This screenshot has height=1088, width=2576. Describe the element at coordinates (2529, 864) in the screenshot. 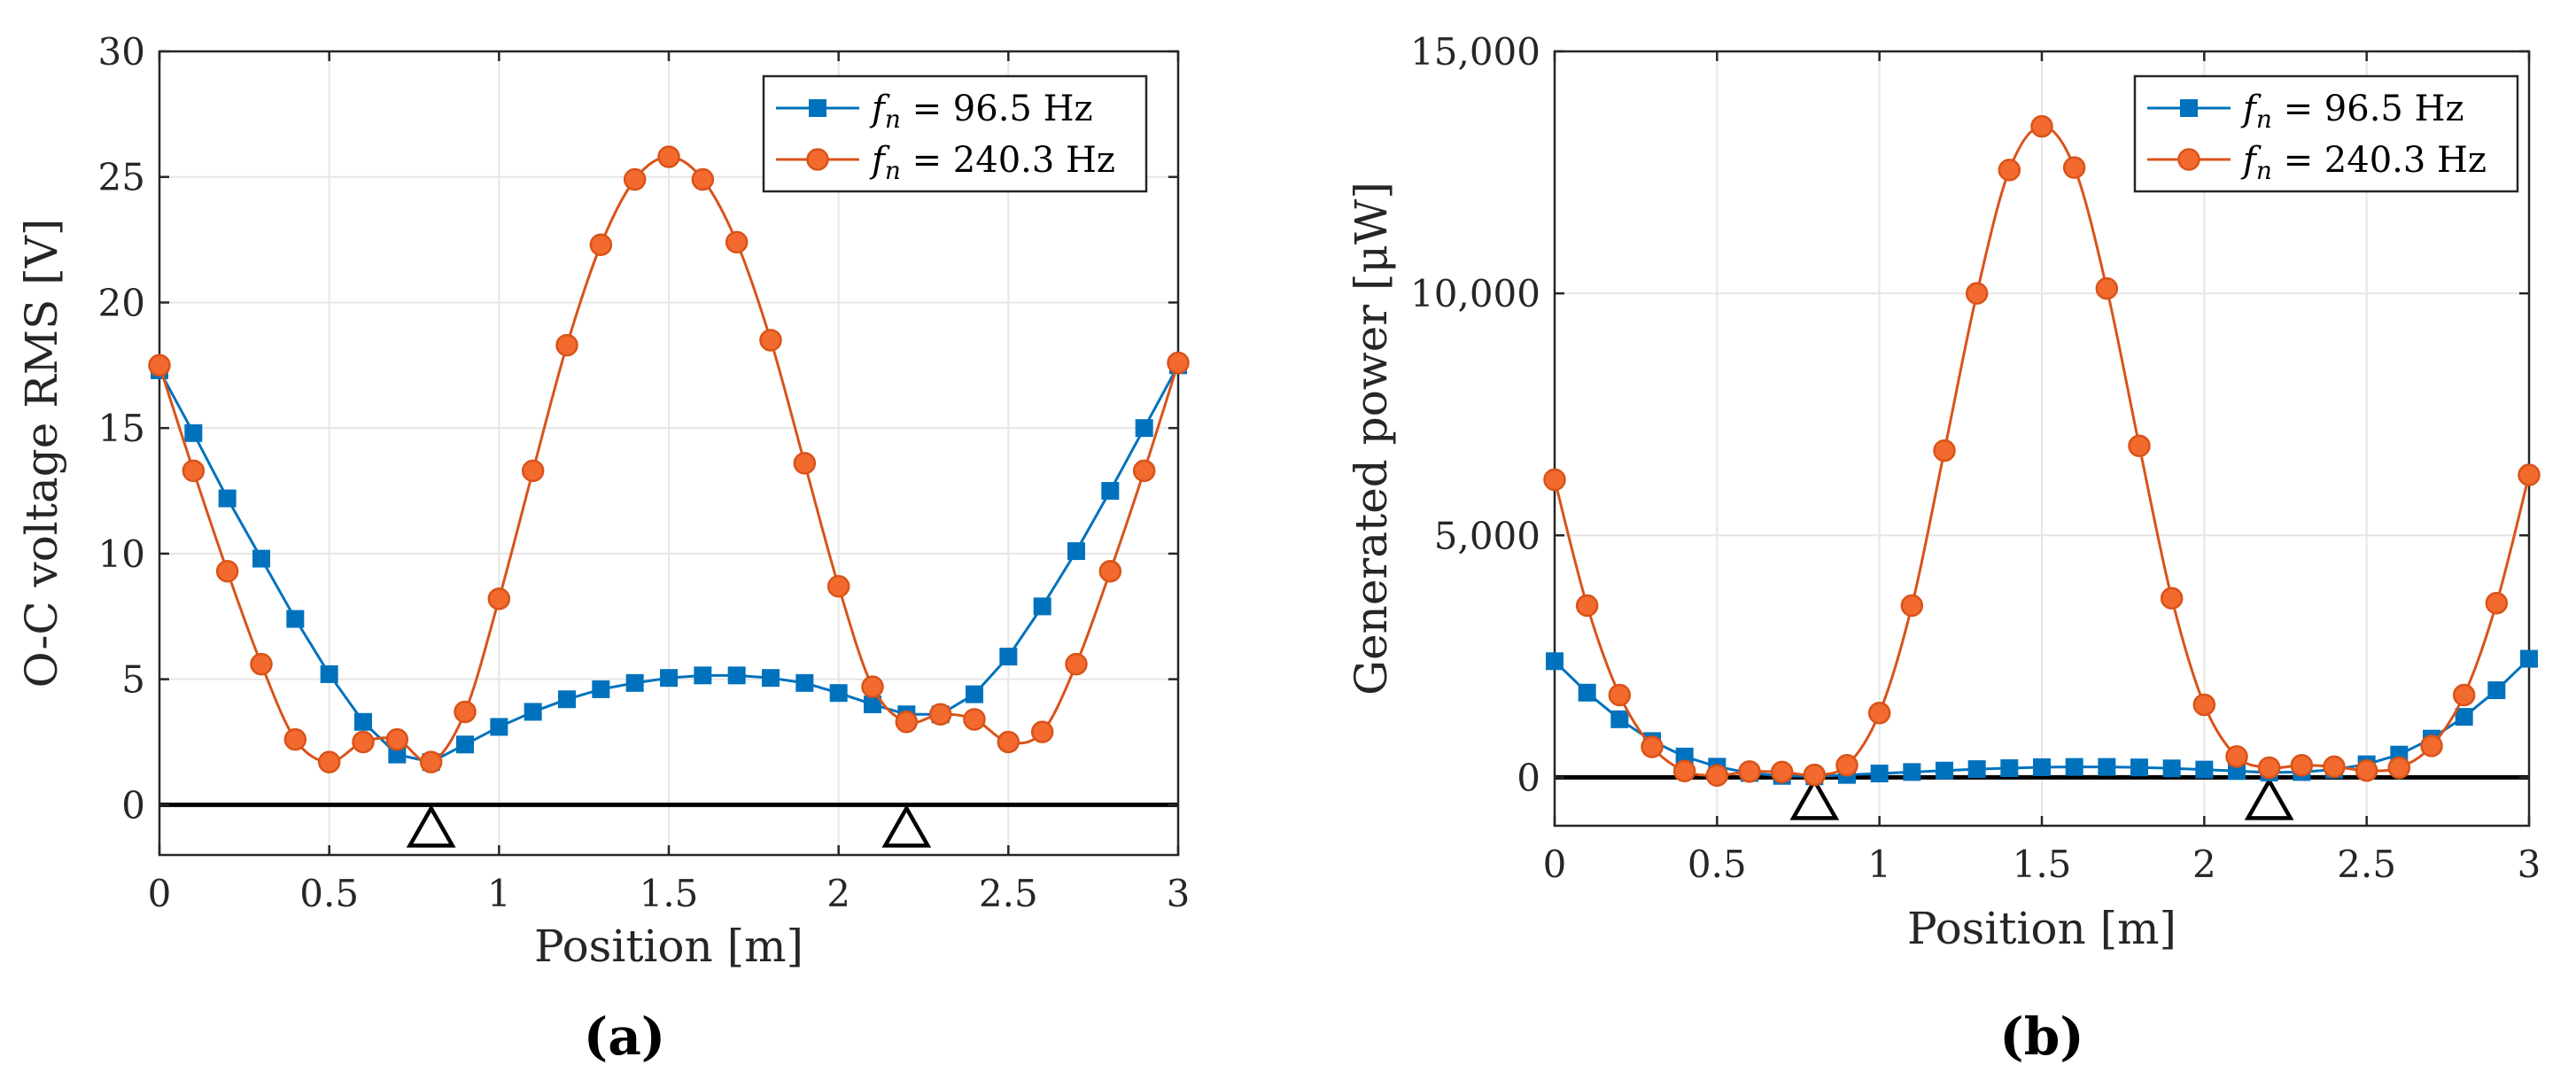

I see `x-tick-label: 3` at that location.